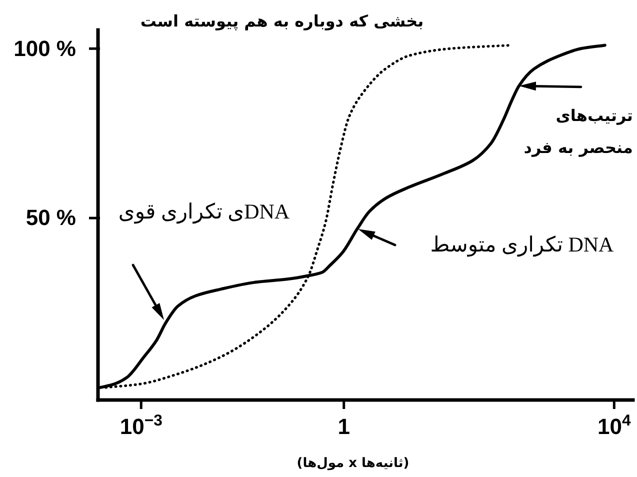 The image size is (637, 477). What do you see at coordinates (344, 427) in the screenshot?
I see `x-tick-label: 1` at bounding box center [344, 427].